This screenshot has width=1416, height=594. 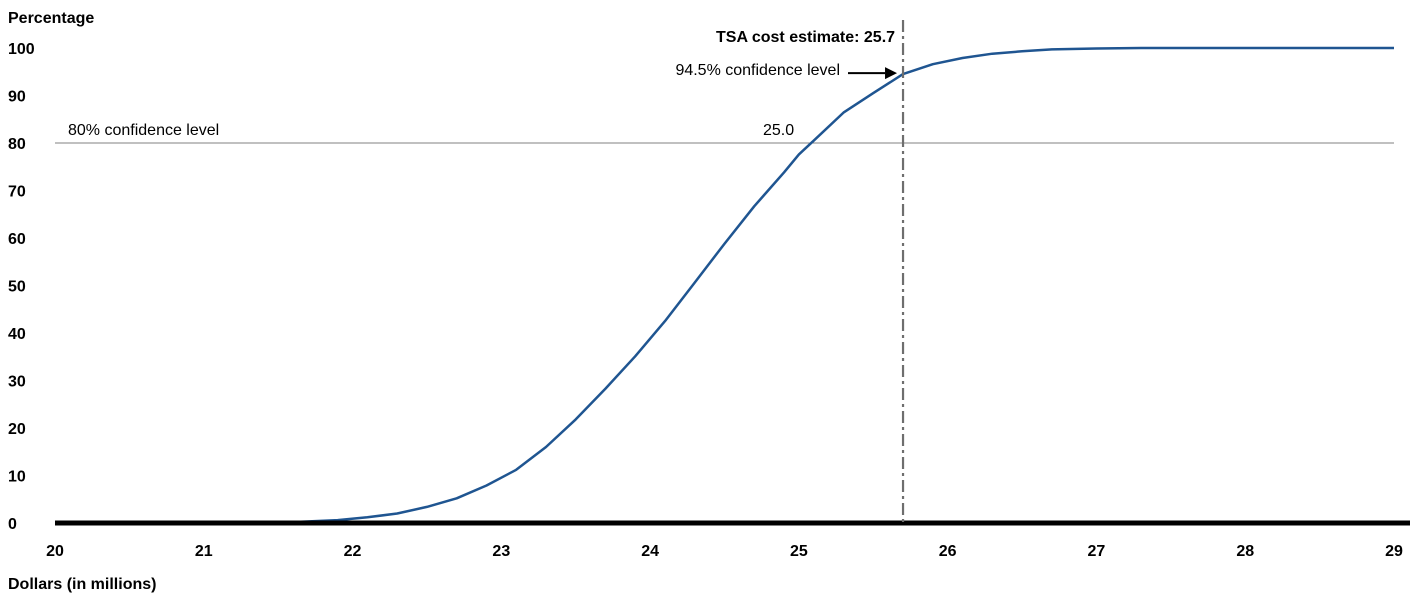 What do you see at coordinates (17, 477) in the screenshot?
I see `y-tick-label: 10` at bounding box center [17, 477].